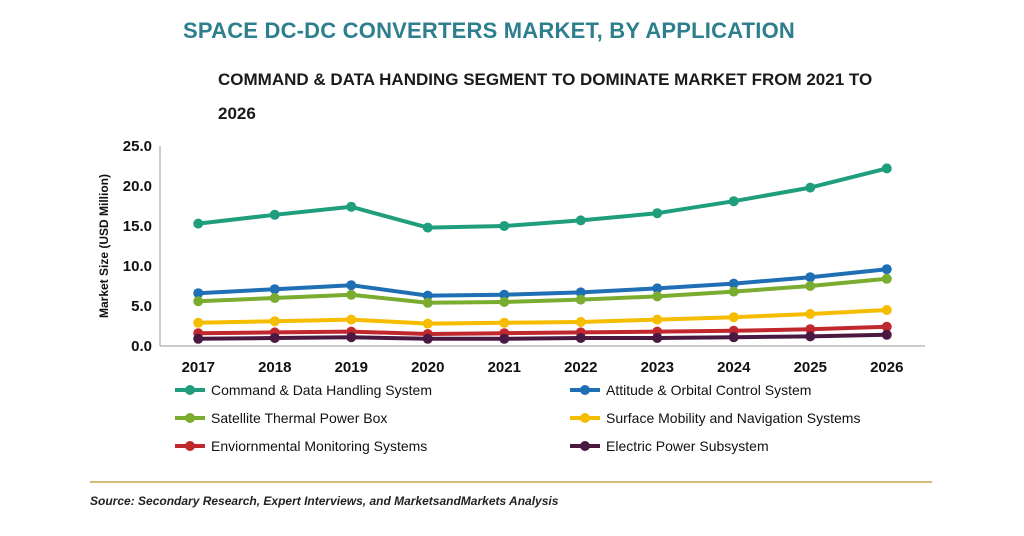 Image resolution: width=1024 pixels, height=536 pixels. Describe the element at coordinates (580, 367) in the screenshot. I see `x-tick-label: 2022` at that location.